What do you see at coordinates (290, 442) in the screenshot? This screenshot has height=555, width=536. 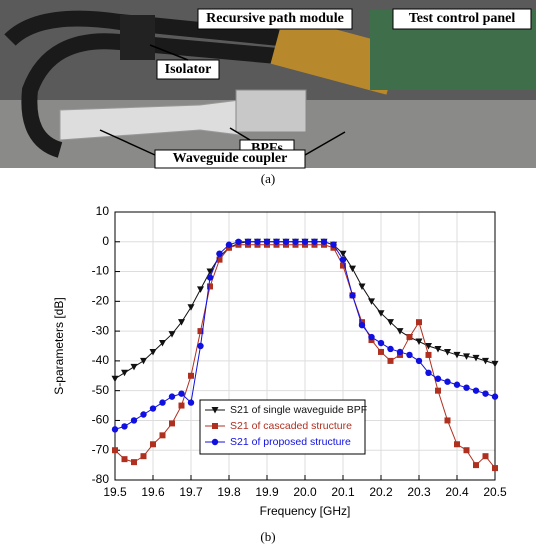 I see `legend-label: S21 of proposed structure` at bounding box center [290, 442].